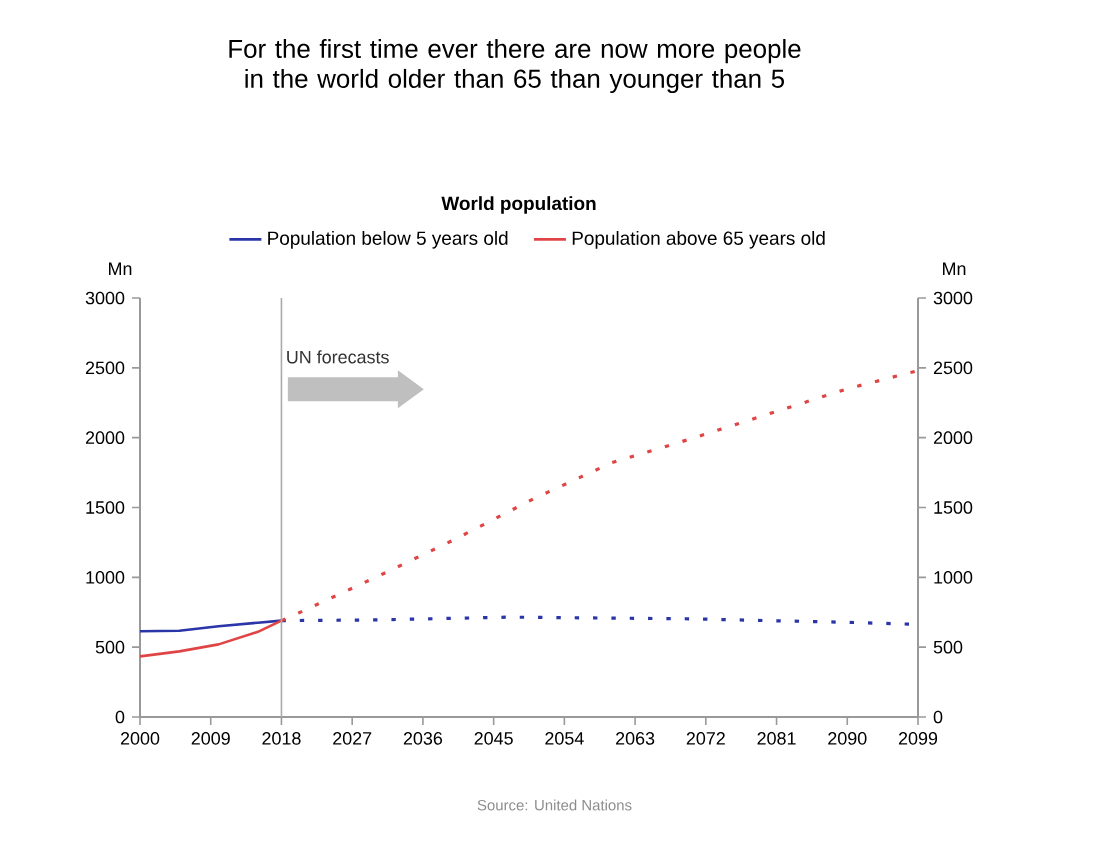 The width and height of the screenshot is (1109, 855). What do you see at coordinates (518, 205) in the screenshot?
I see `chart-subtitle: World population` at bounding box center [518, 205].